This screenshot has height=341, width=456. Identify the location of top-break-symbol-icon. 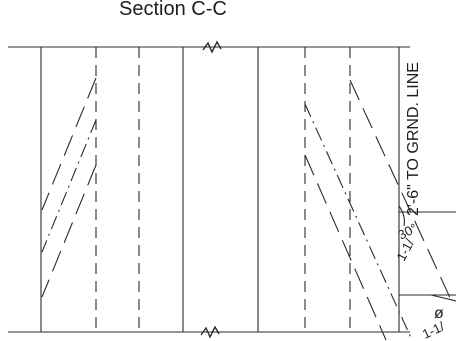
(212, 47).